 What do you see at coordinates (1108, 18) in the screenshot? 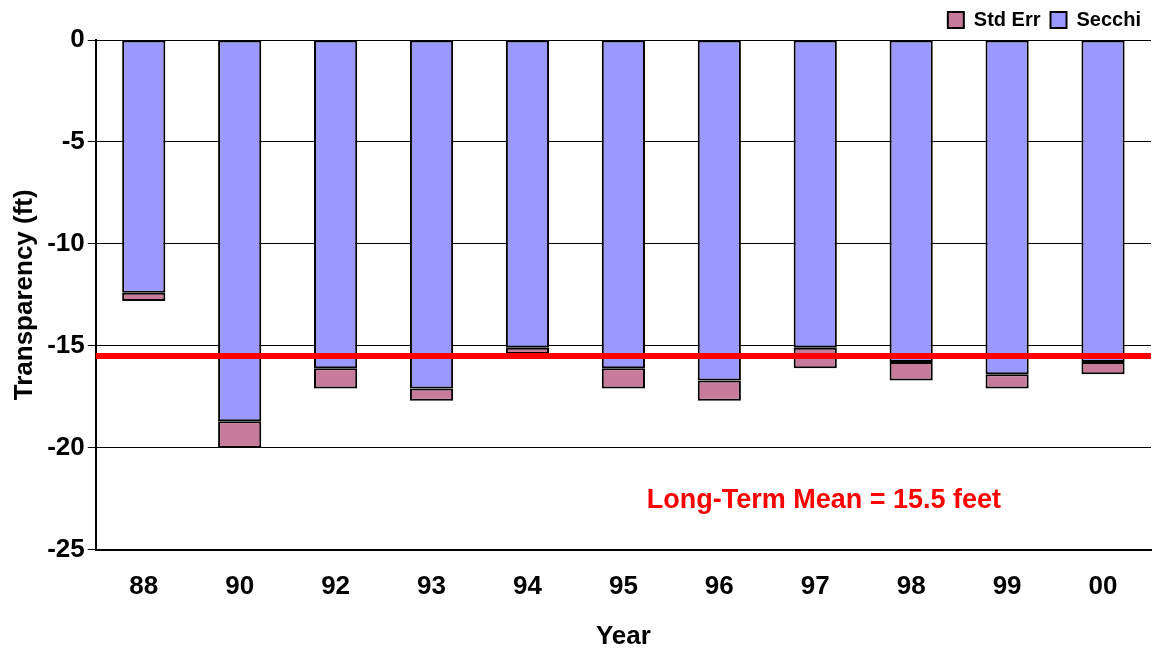
I see `legend-label: Secchi` at bounding box center [1108, 18].